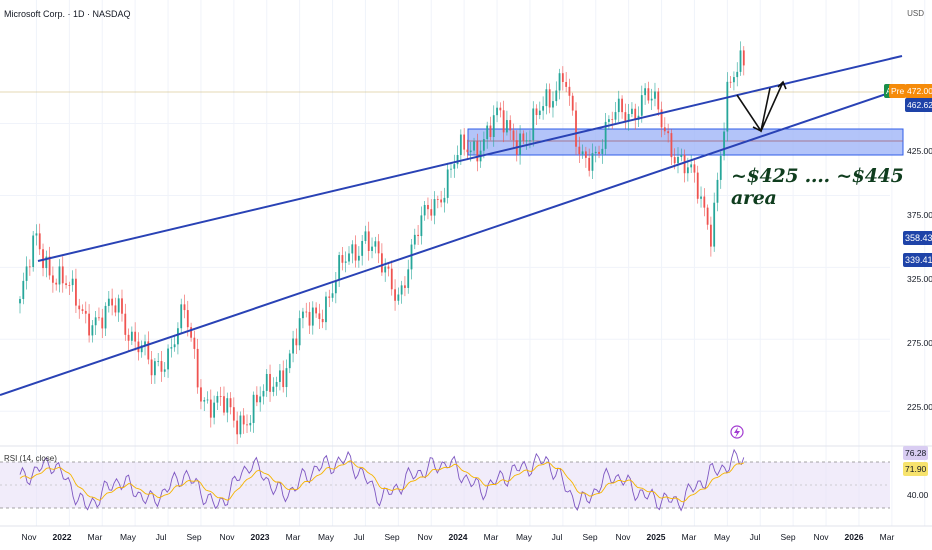 The width and height of the screenshot is (932, 550). I want to click on rsi-tick: 40.00, so click(918, 495).